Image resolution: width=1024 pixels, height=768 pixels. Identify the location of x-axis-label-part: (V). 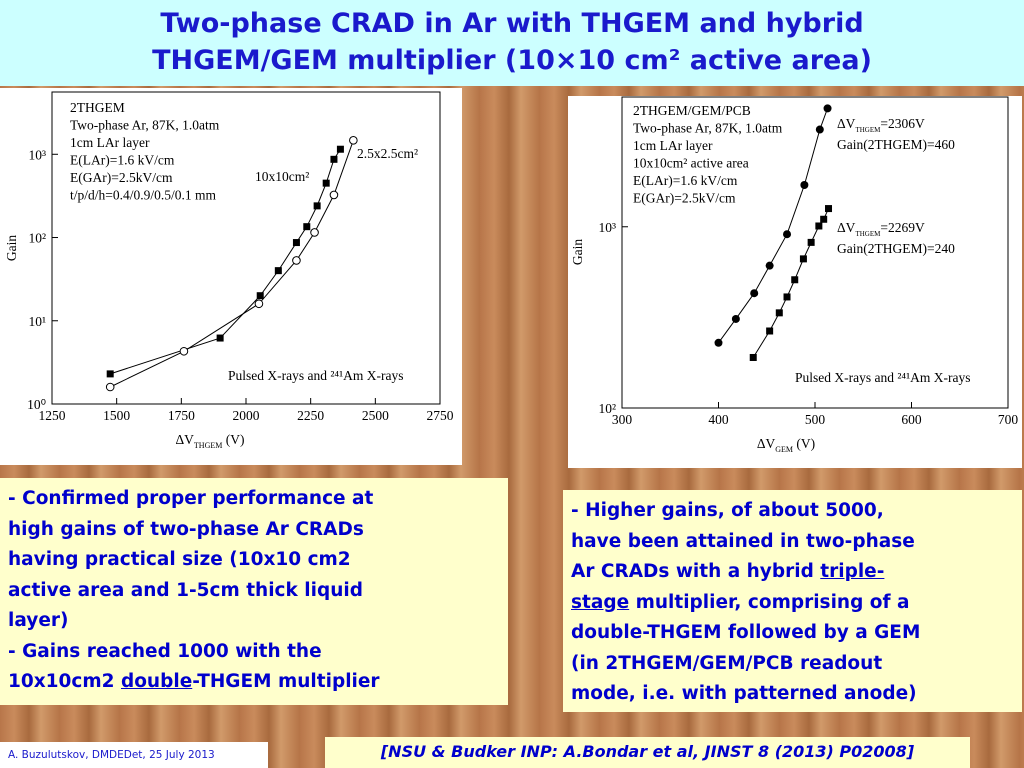
(804, 443).